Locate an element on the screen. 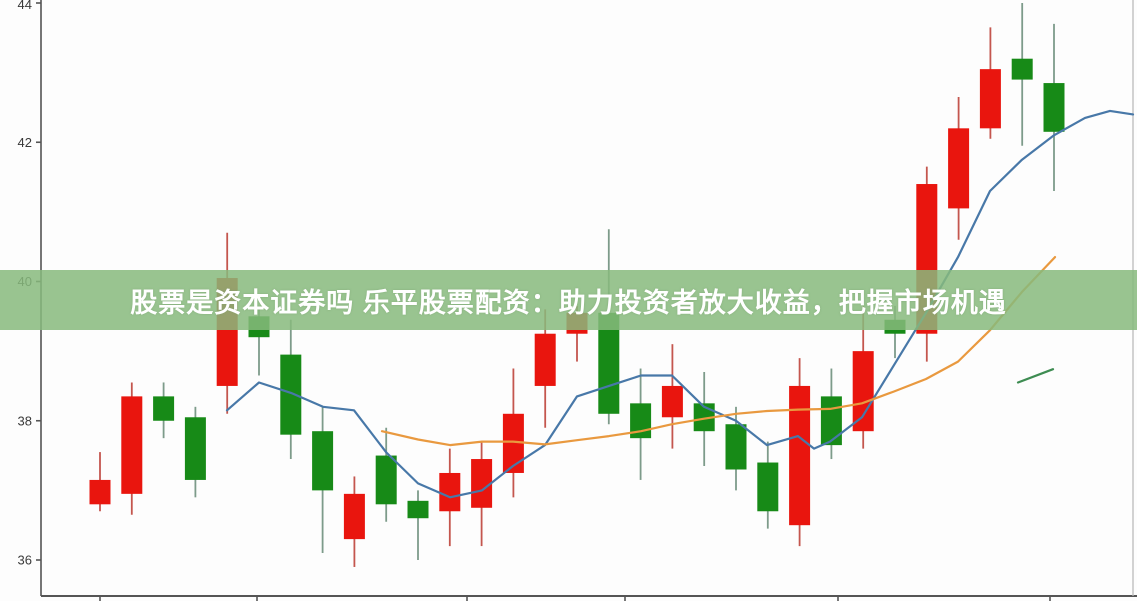  ma-green-segment is located at coordinates (1035, 376).